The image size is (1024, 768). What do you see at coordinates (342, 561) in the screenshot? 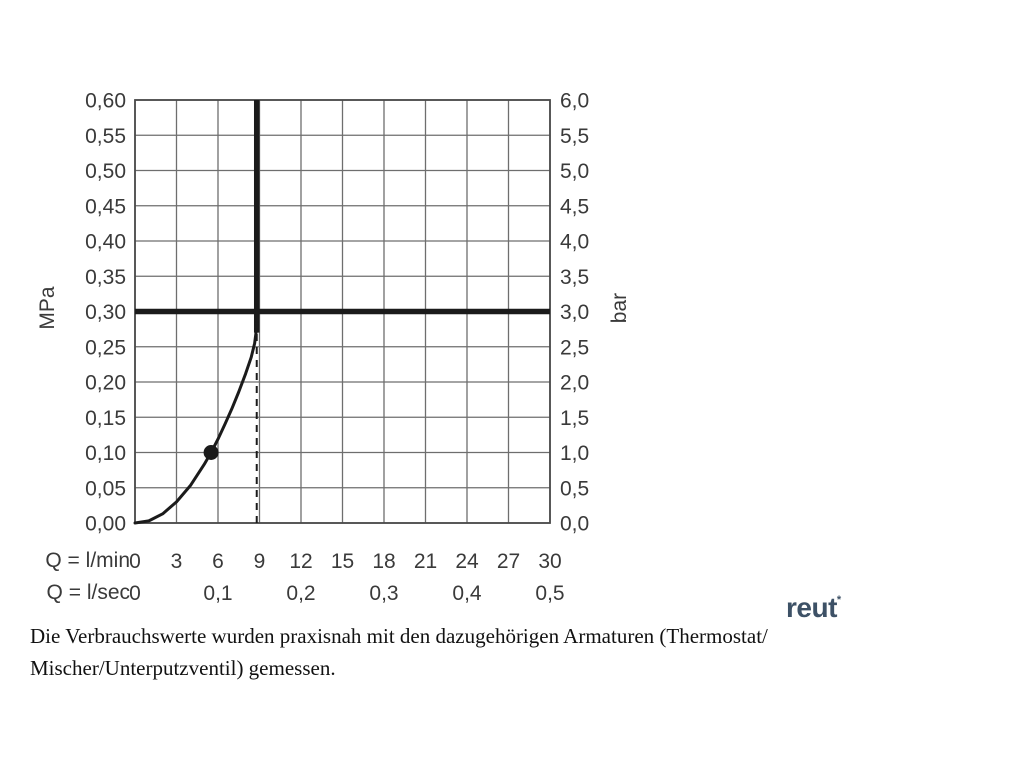
I see `x-lmin-tick-label: 15` at bounding box center [342, 561].